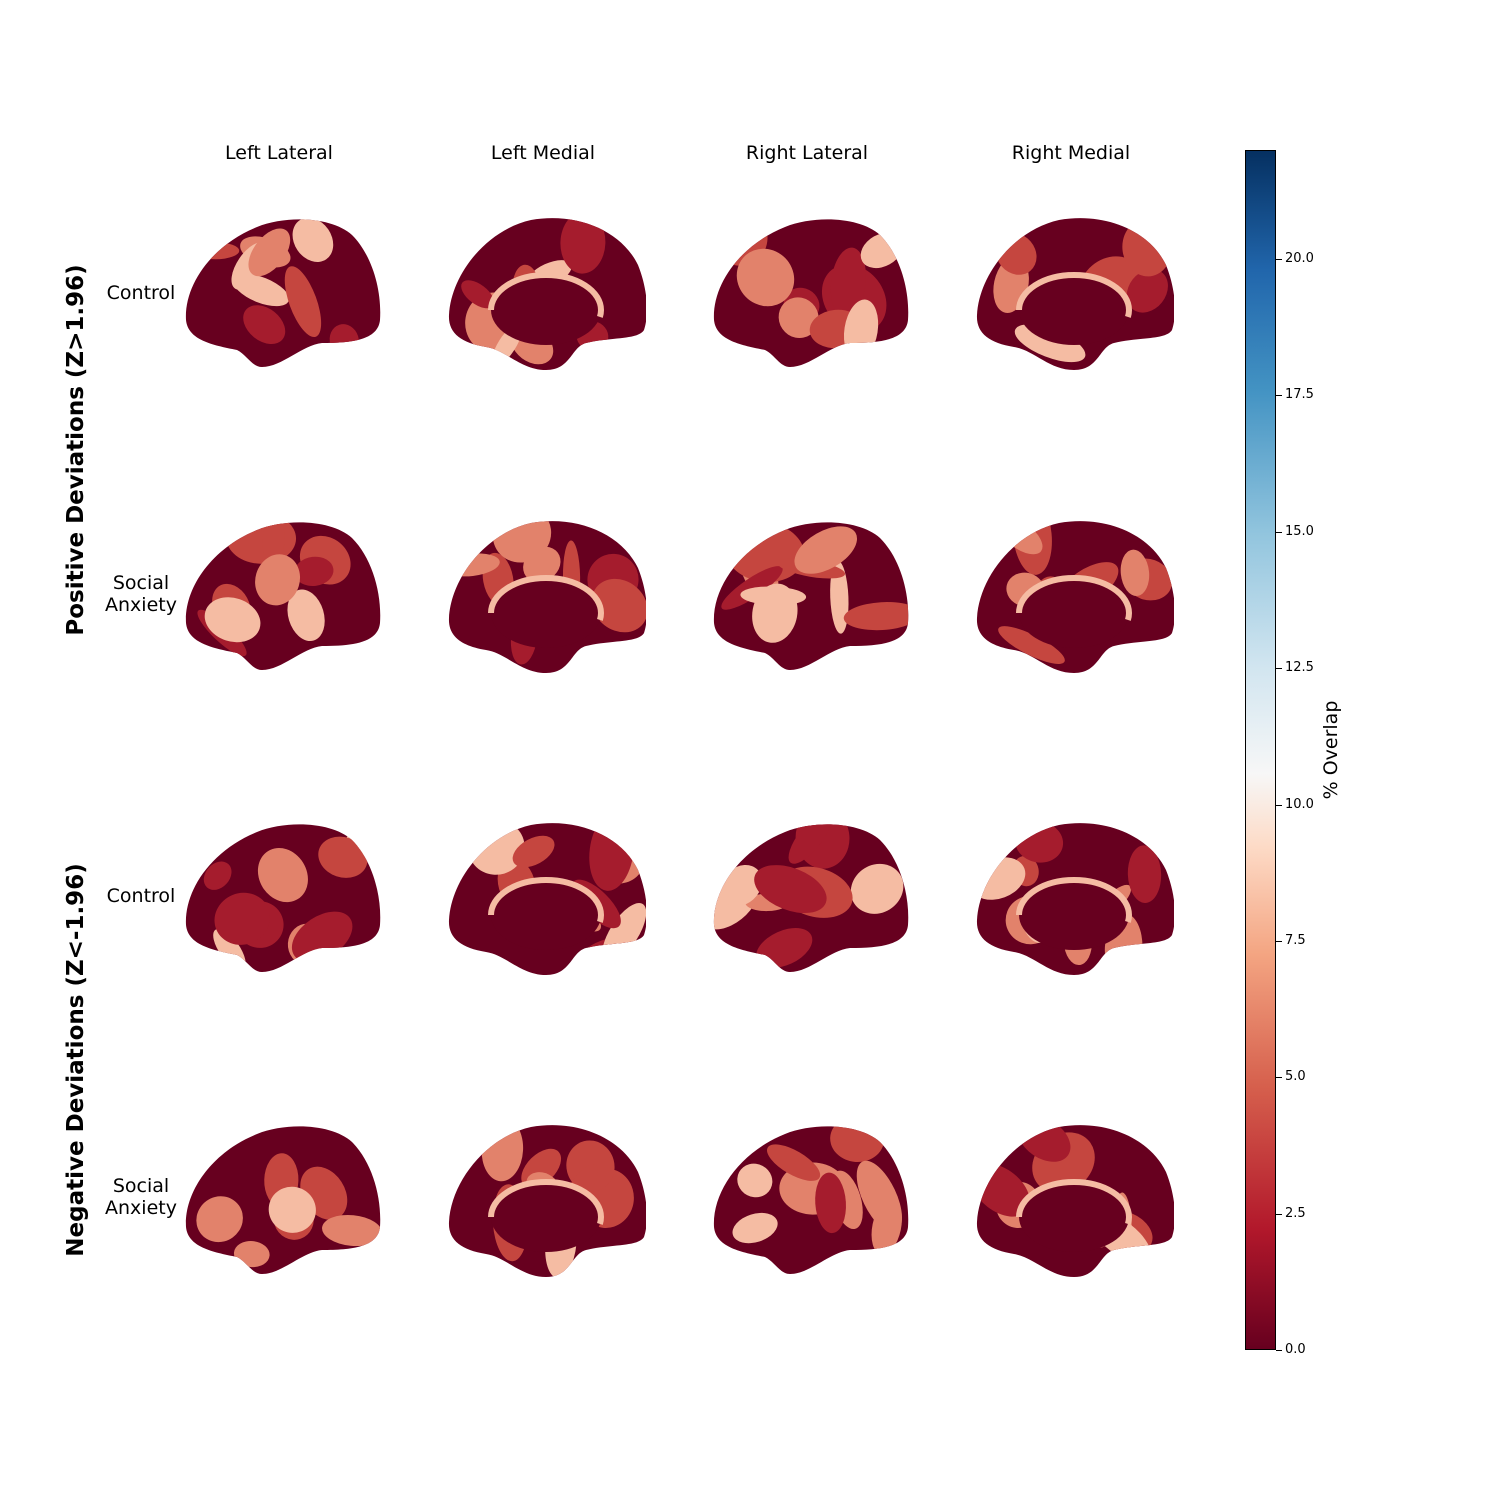 The height and width of the screenshot is (1500, 1500). What do you see at coordinates (1299, 804) in the screenshot?
I see `colorbar-tick-label: 10.0` at bounding box center [1299, 804].